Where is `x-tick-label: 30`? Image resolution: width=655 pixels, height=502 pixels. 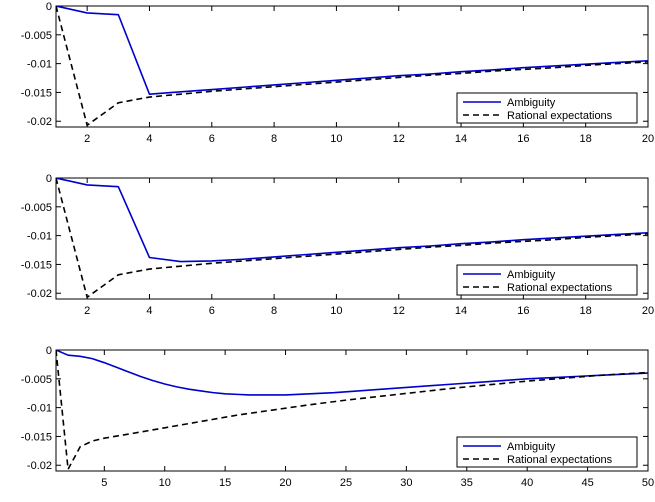
x-tick-label: 30 is located at coordinates (406, 483).